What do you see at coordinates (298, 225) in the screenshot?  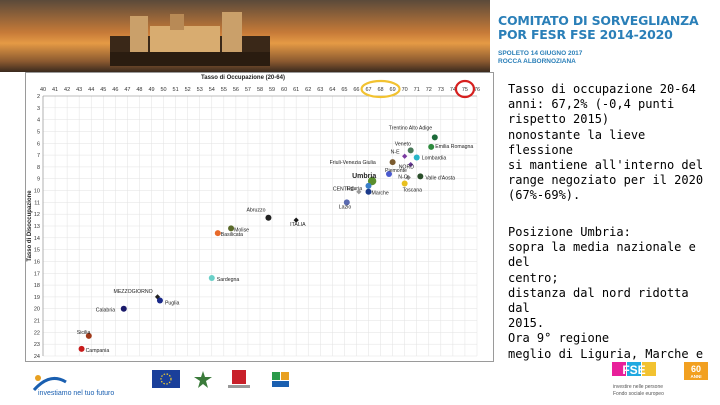 I see `label-italia: ITALIA` at bounding box center [298, 225].